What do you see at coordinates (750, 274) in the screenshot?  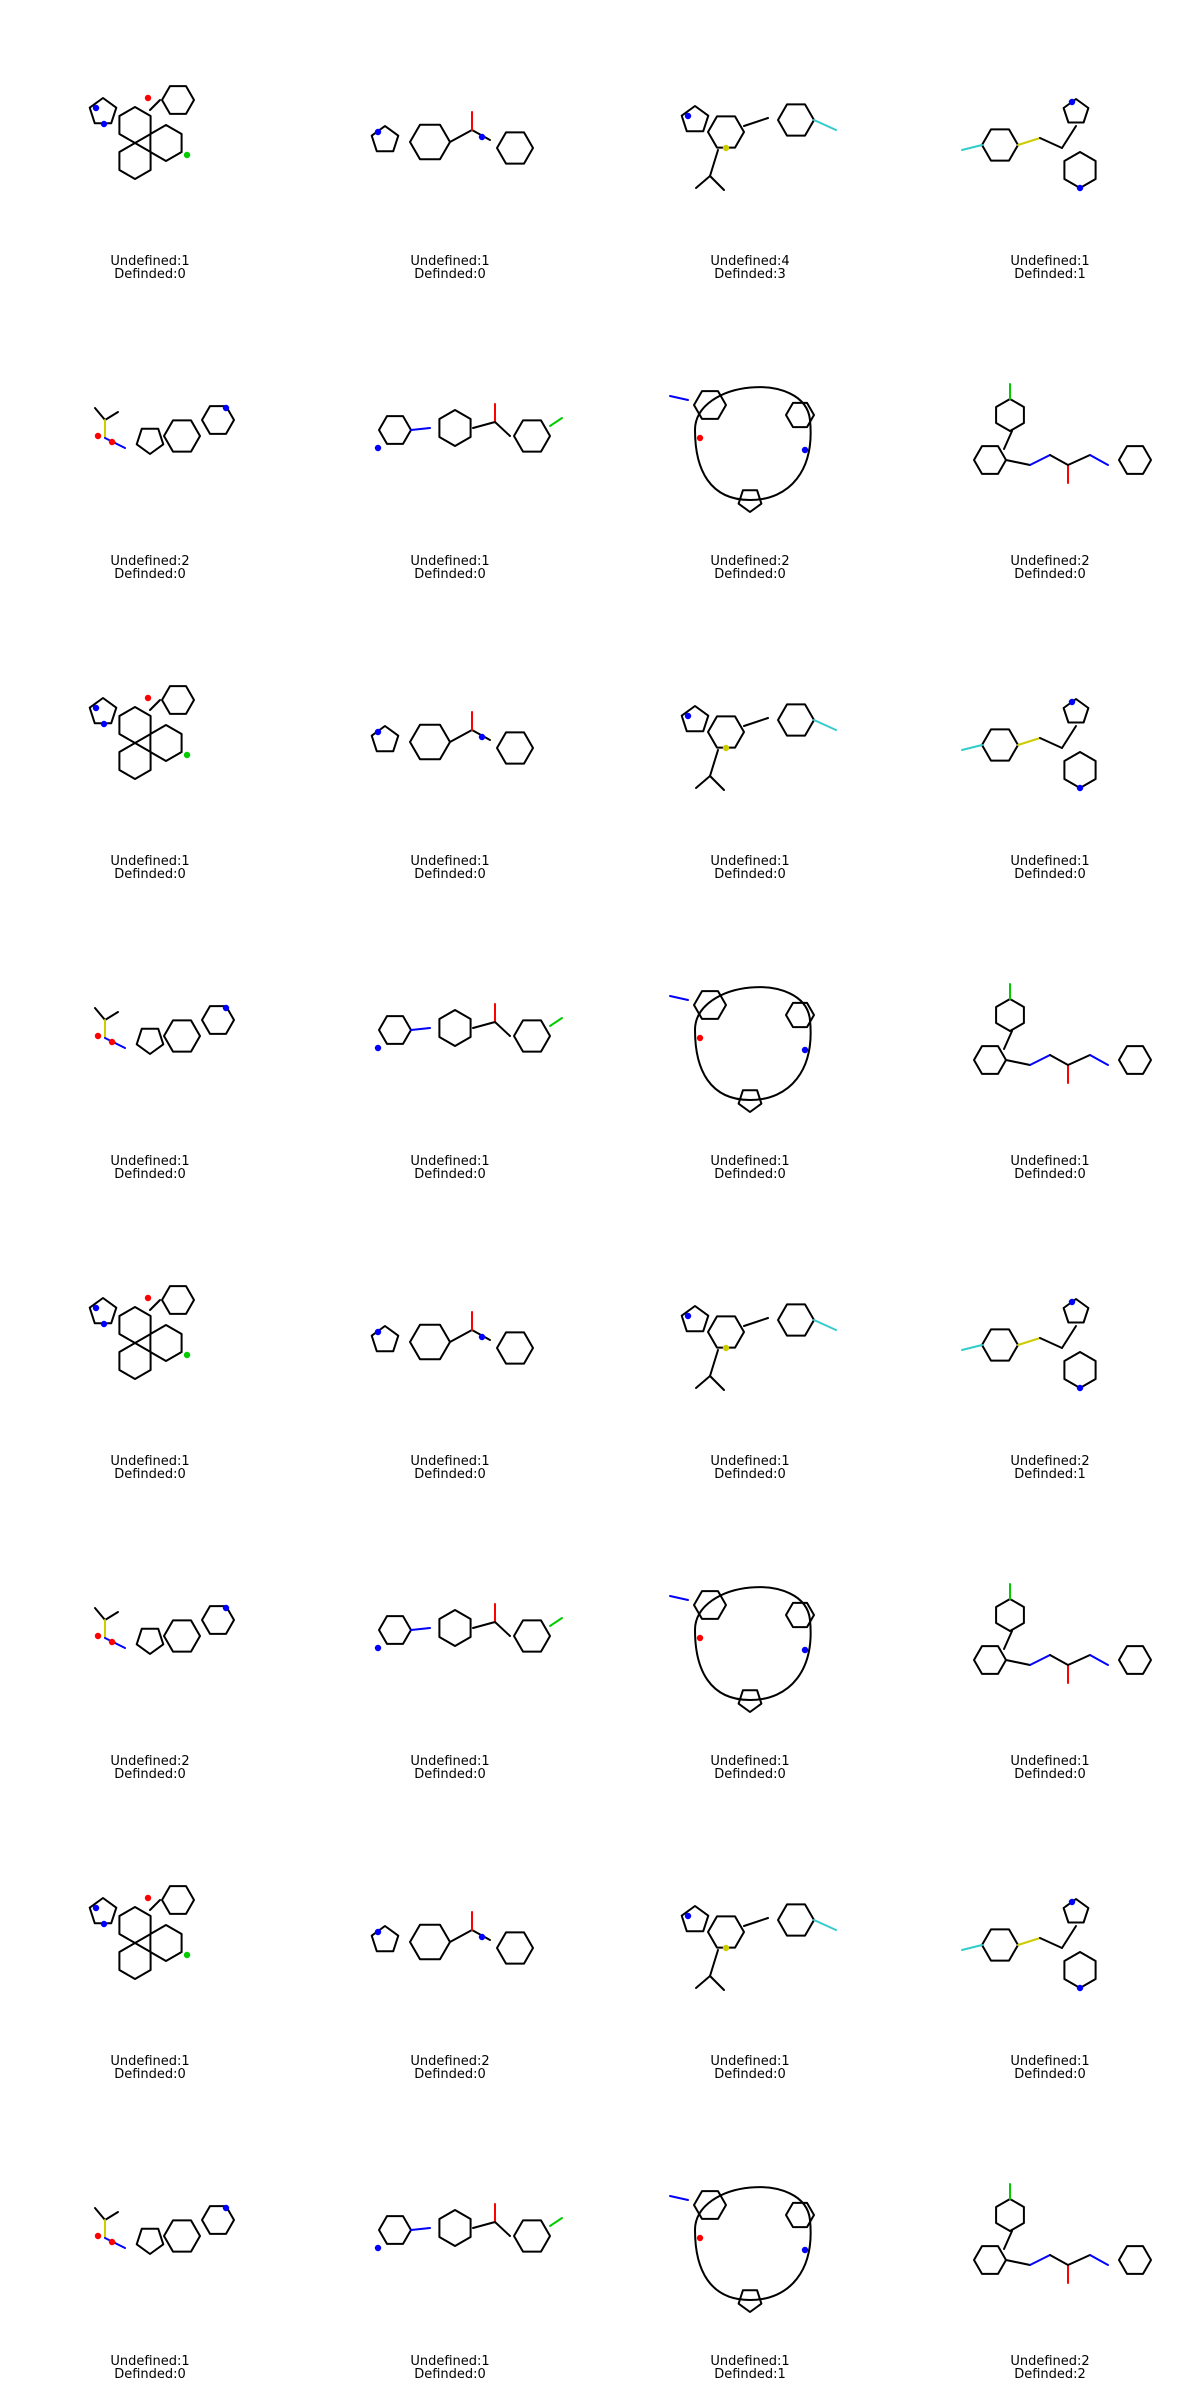 I see `defined-stereocenter-count: Definded:3` at bounding box center [750, 274].